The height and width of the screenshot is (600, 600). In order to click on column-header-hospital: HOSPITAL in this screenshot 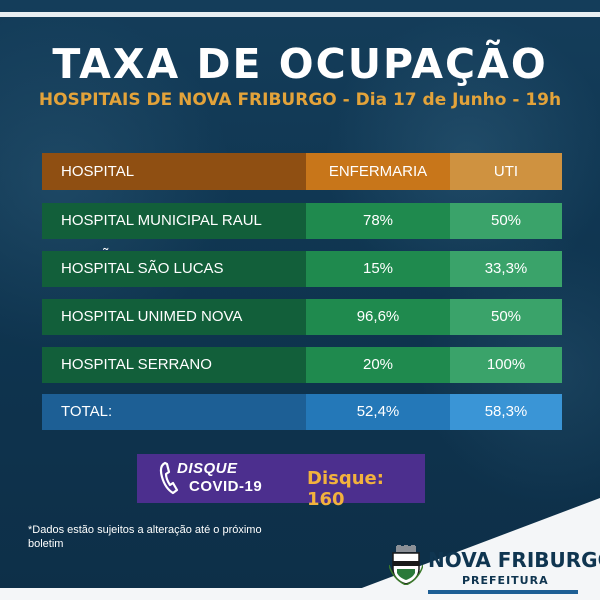, I will do `click(174, 171)`.